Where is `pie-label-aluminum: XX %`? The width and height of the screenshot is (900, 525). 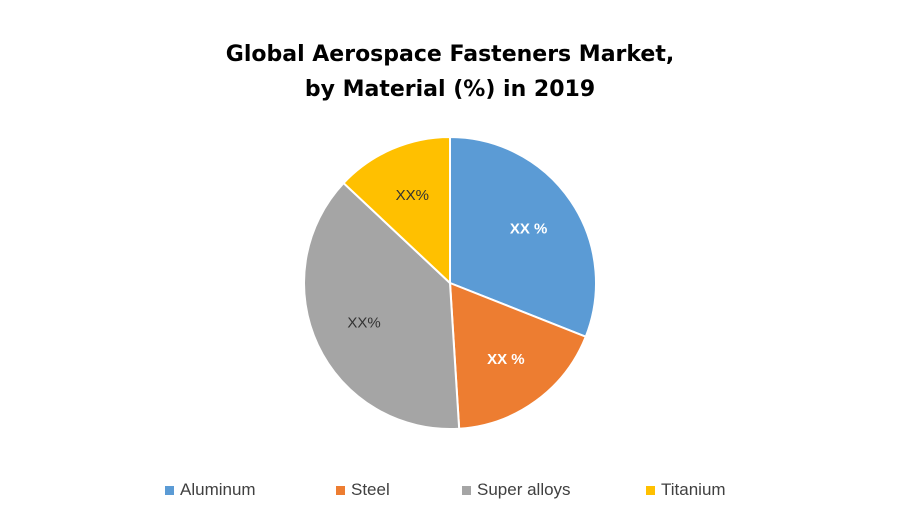 pie-label-aluminum: XX % is located at coordinates (529, 229).